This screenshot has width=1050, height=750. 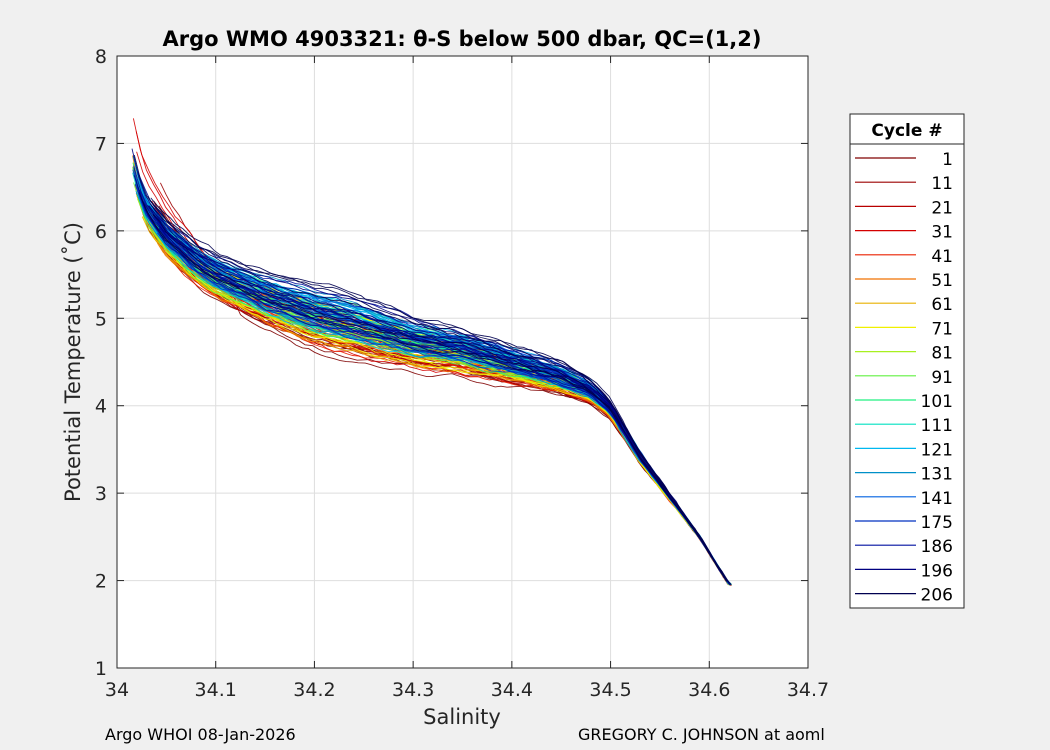 What do you see at coordinates (942, 329) in the screenshot?
I see `legend-label: 71` at bounding box center [942, 329].